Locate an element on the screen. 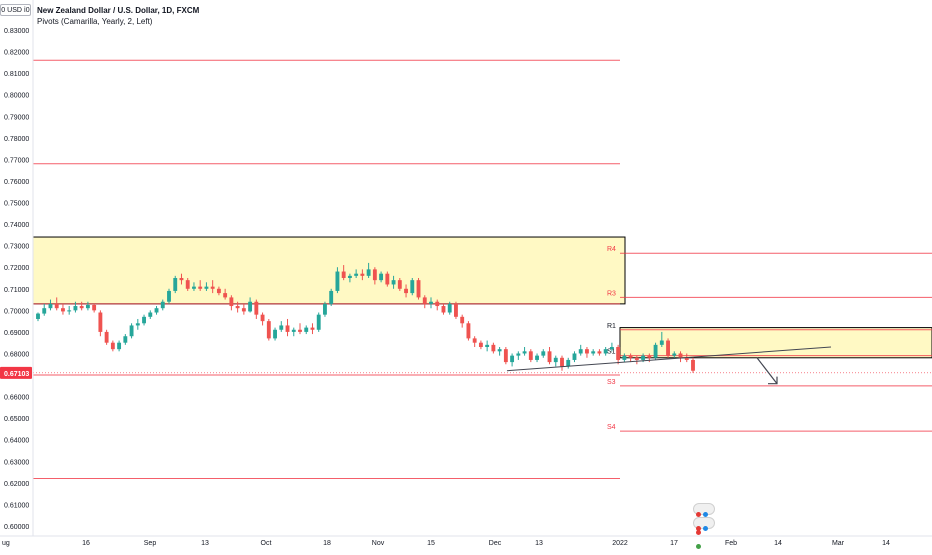  supply-demand-zone is located at coordinates (329, 270).